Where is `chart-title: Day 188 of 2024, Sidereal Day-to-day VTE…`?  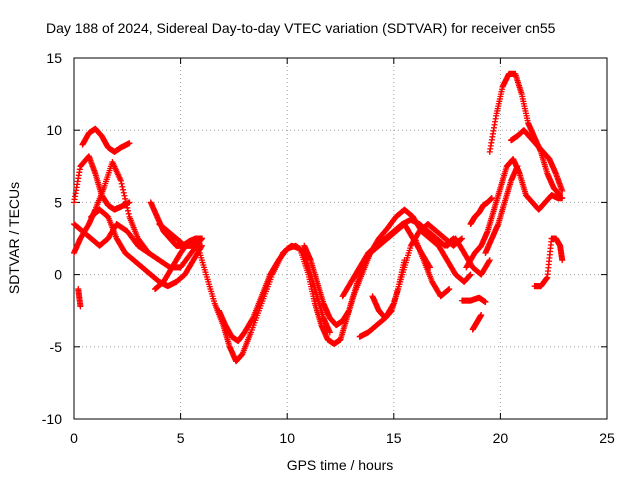 chart-title: Day 188 of 2024, Sidereal Day-to-day VTE… is located at coordinates (301, 28).